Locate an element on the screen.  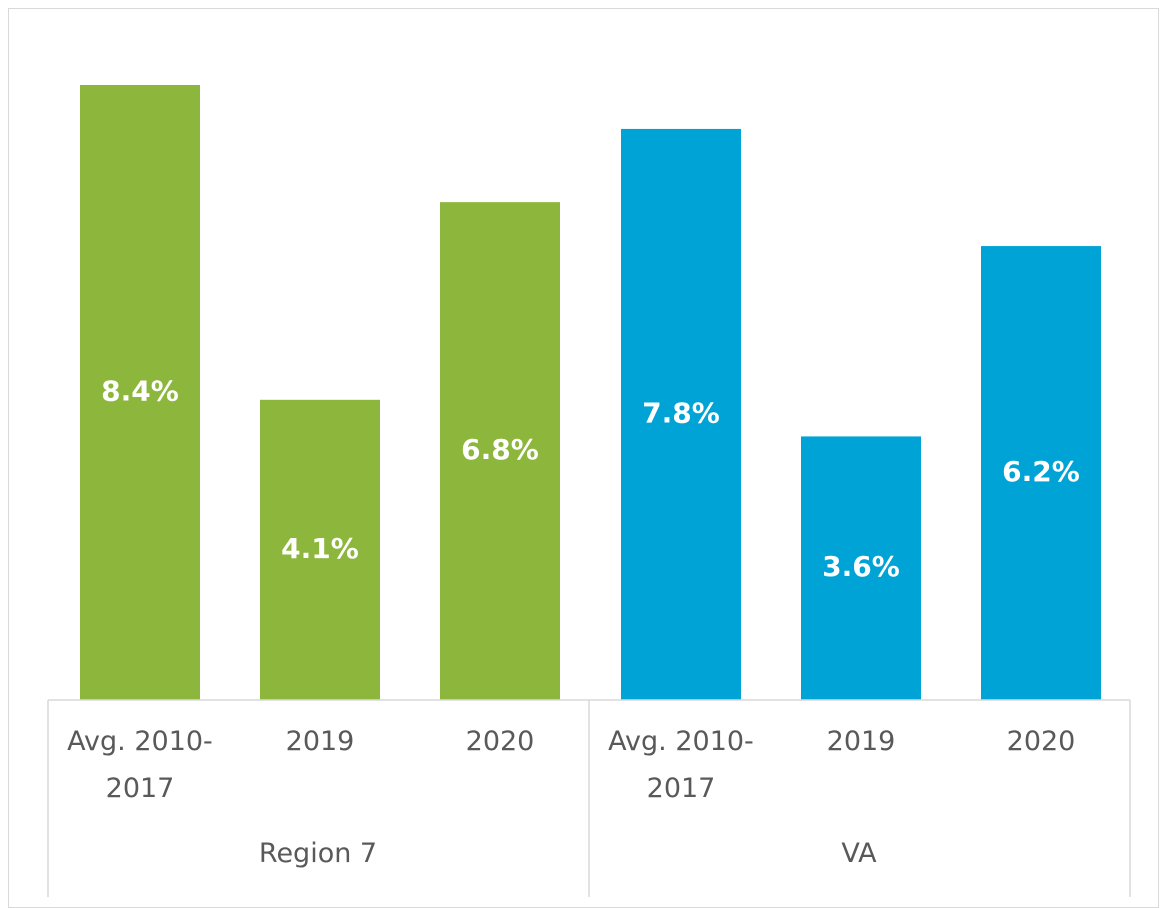
data-label: 7.8% is located at coordinates (681, 412).